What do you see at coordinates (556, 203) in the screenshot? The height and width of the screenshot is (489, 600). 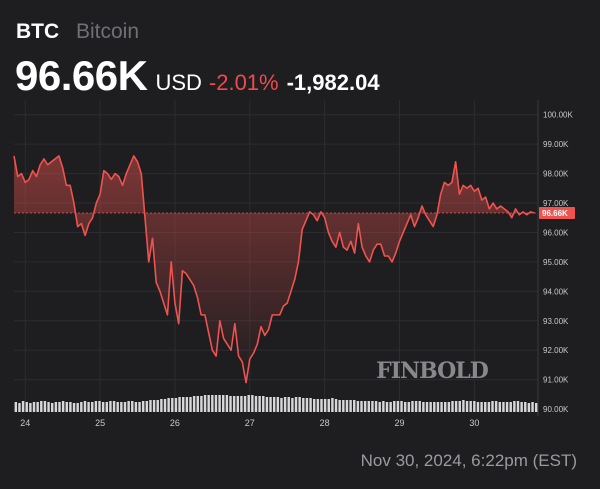 I see `y-tick-label: 97.00K` at bounding box center [556, 203].